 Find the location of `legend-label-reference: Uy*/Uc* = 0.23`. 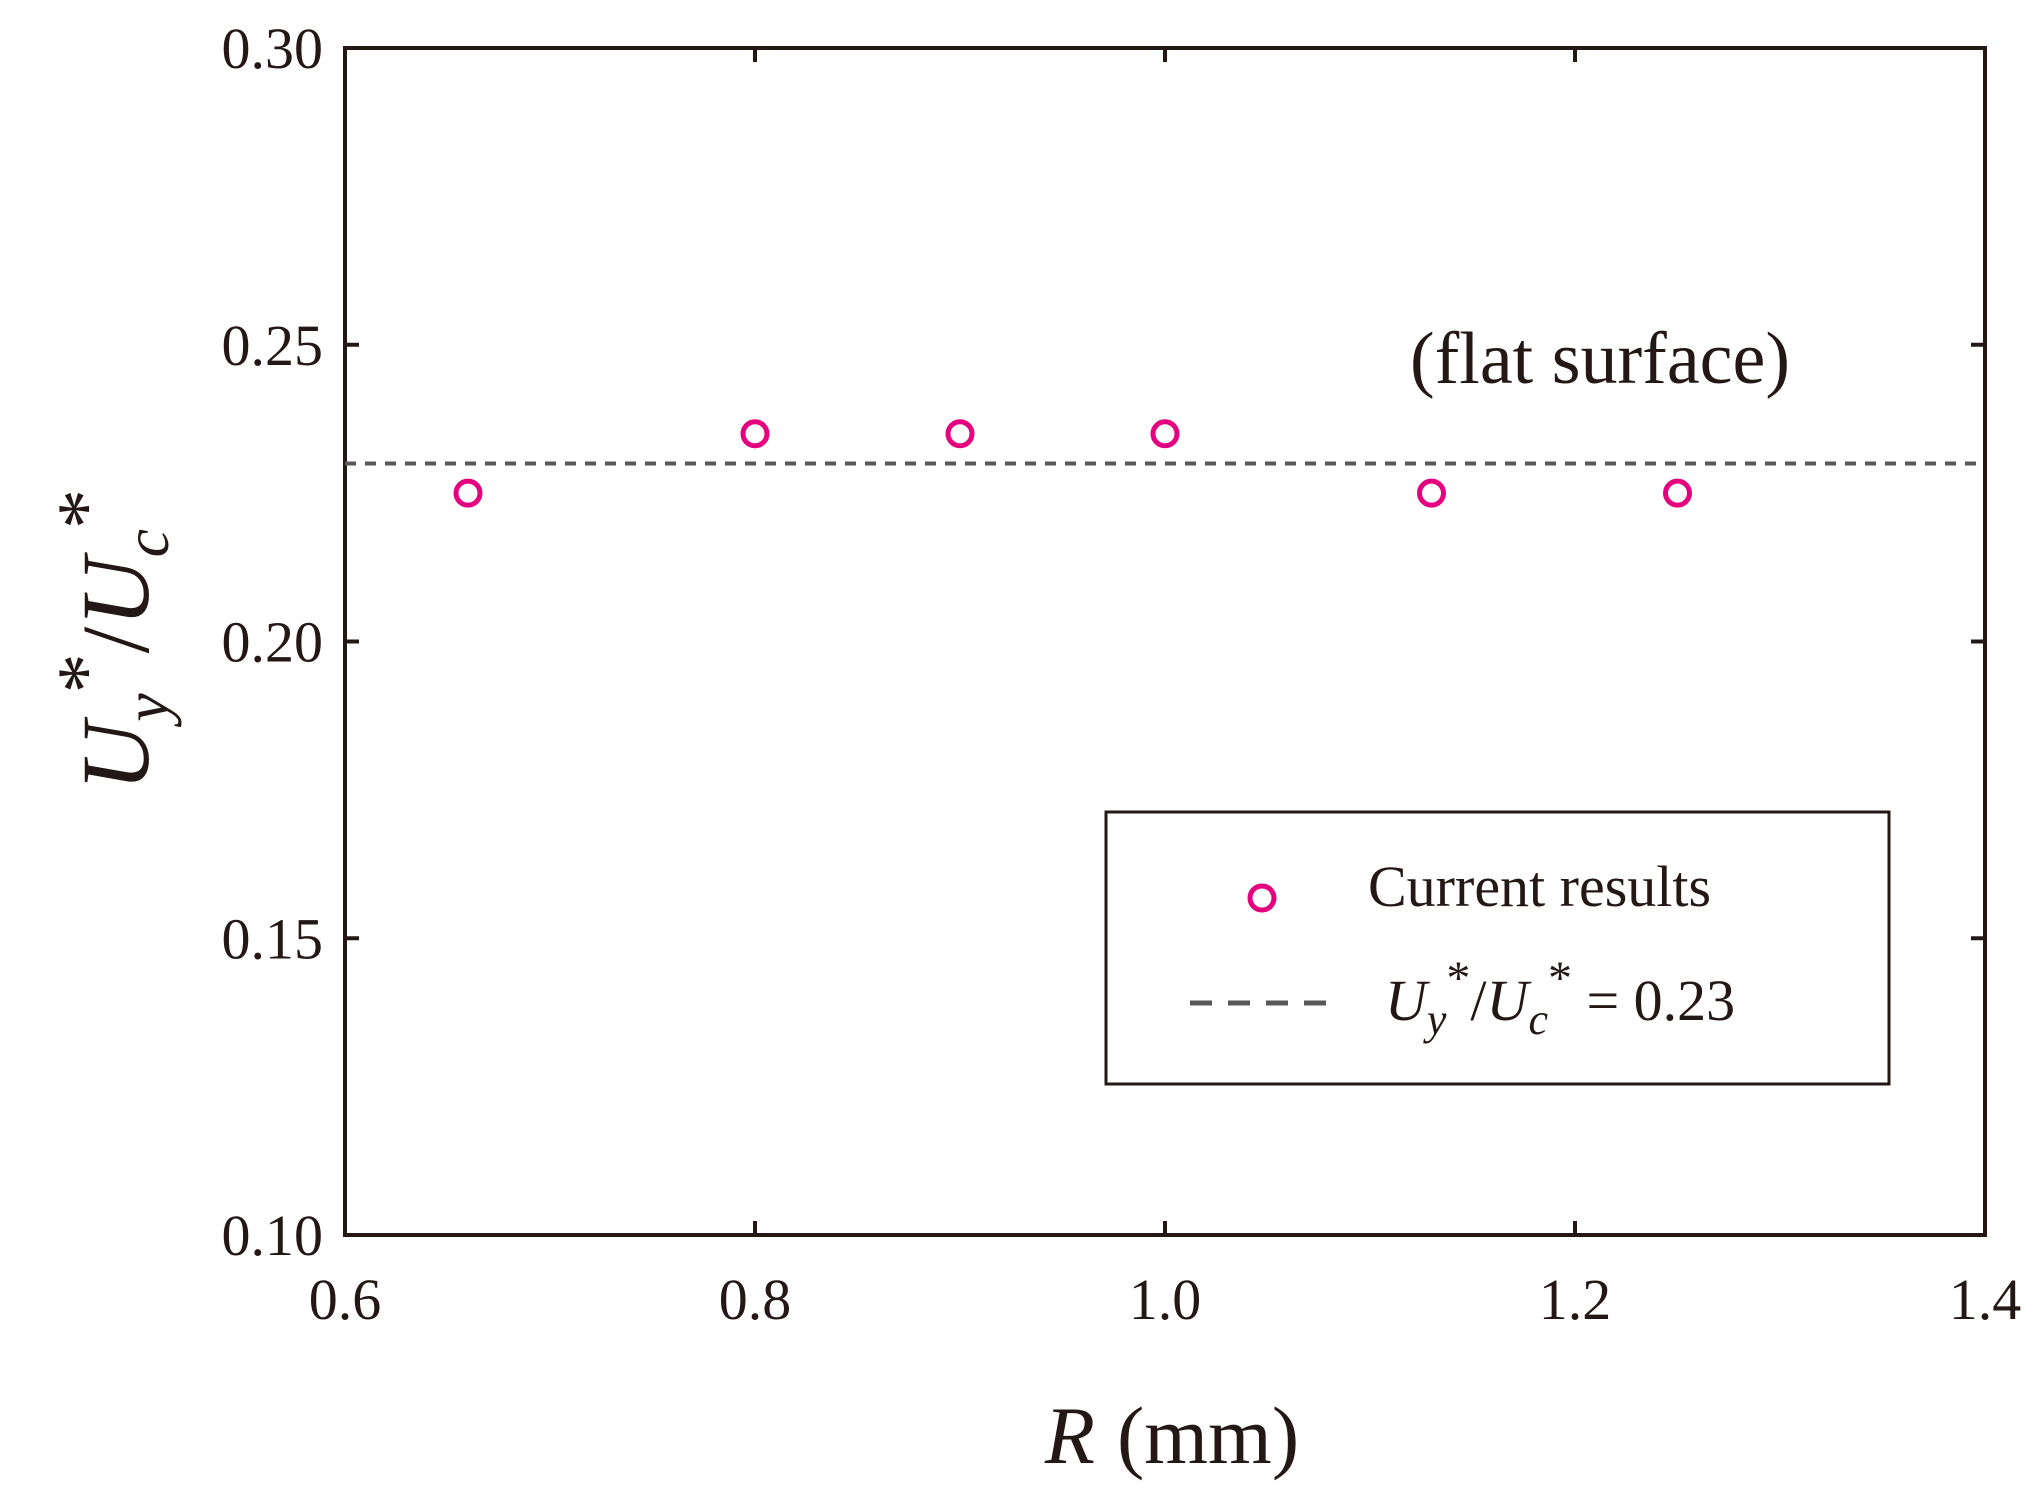

legend-label-reference: Uy*/Uc* = 0.23 is located at coordinates (1560, 998).